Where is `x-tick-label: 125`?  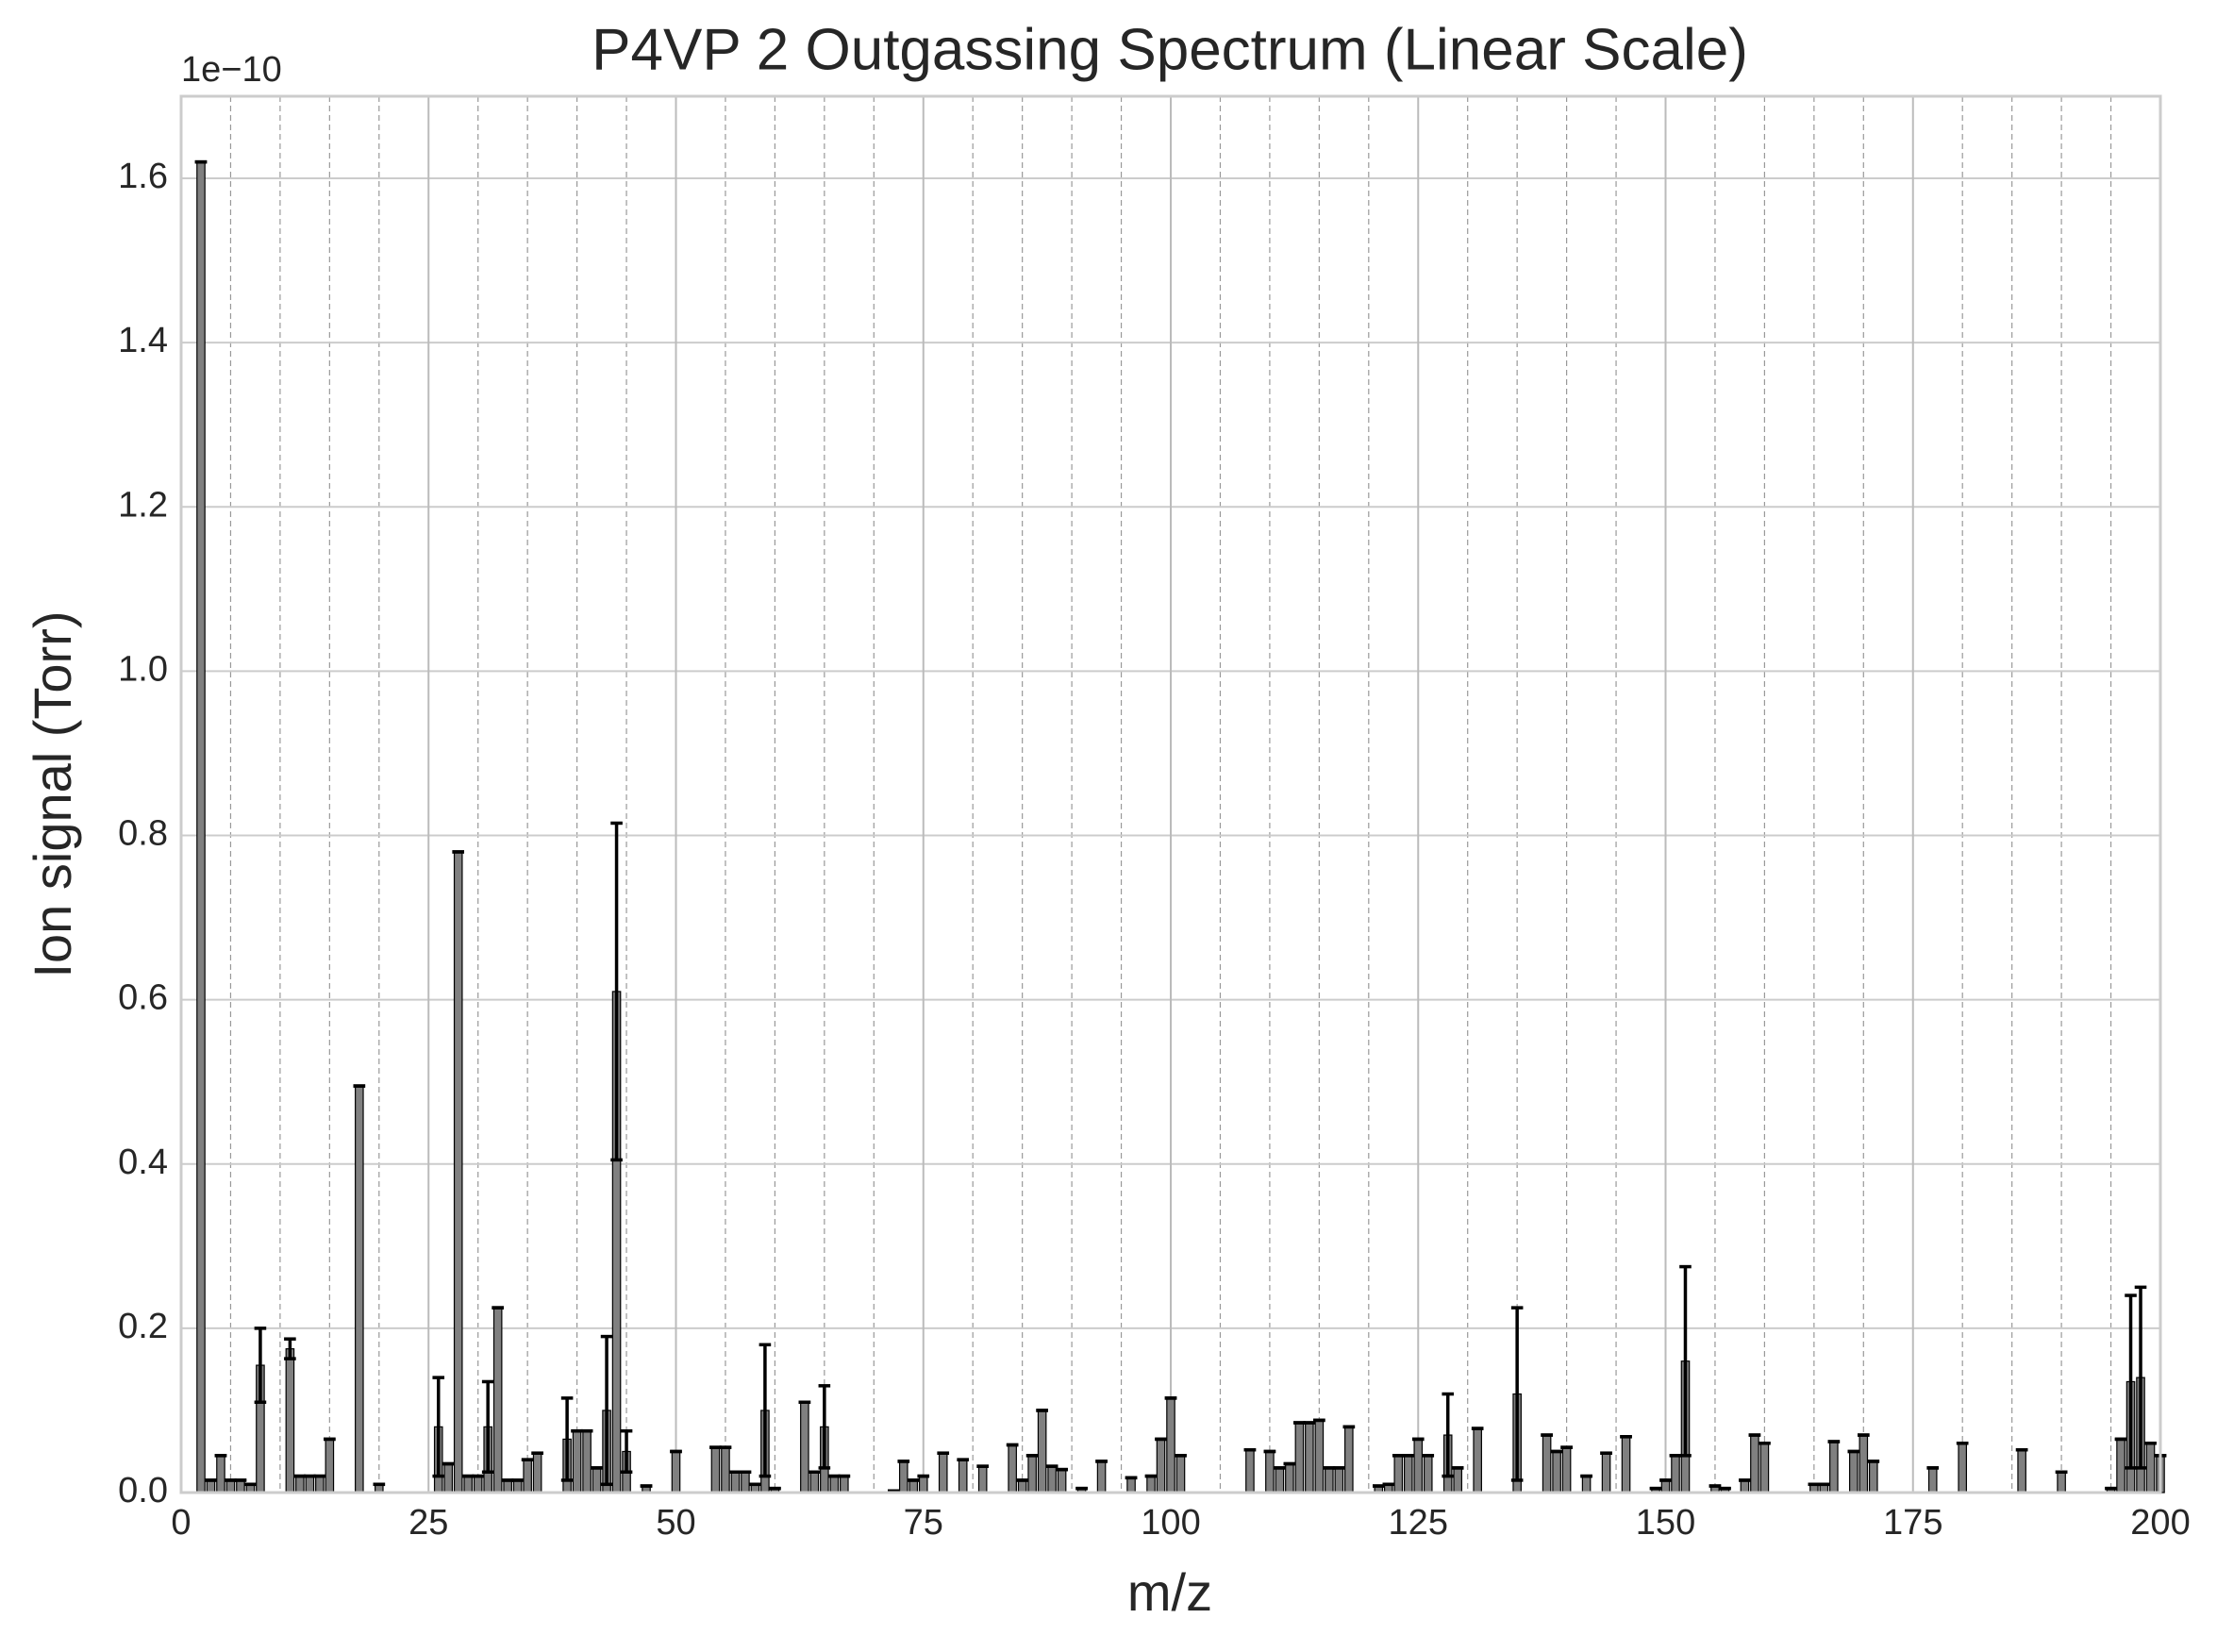 x-tick-label: 125 is located at coordinates (1418, 1523).